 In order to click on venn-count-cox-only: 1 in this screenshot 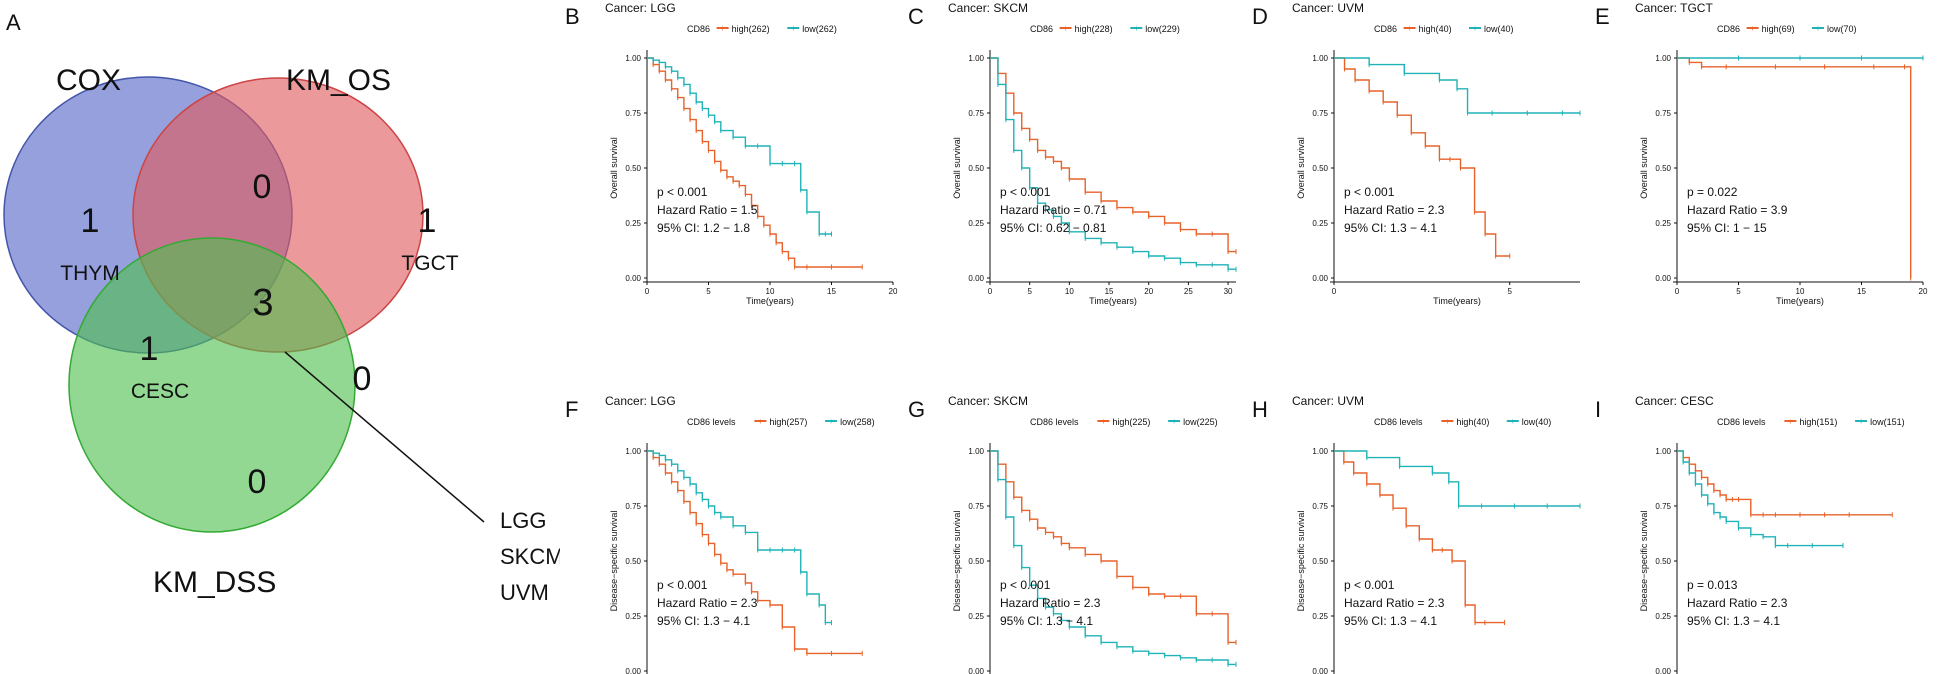, I will do `click(90, 221)`.